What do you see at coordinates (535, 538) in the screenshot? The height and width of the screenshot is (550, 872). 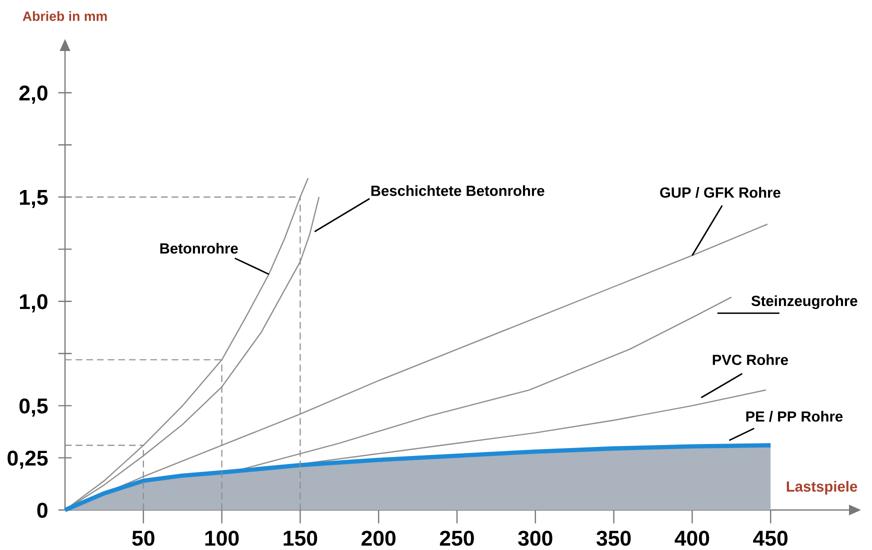 I see `x-tick-label: 300` at bounding box center [535, 538].